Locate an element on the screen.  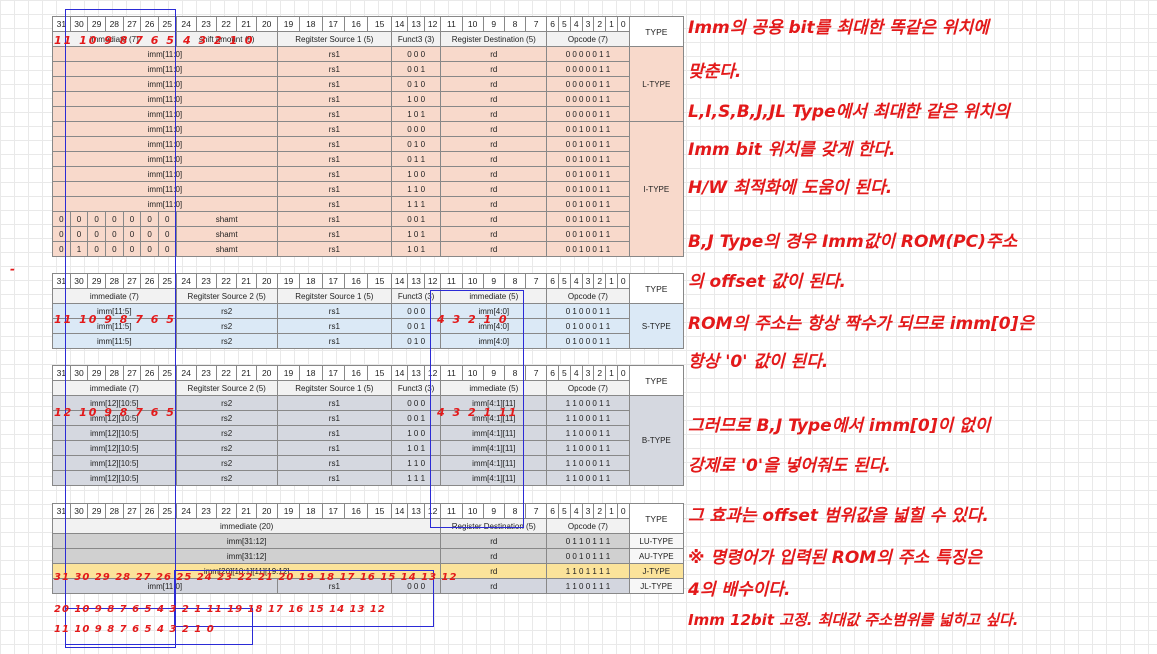
field-immediate-7: immediate (7) is located at coordinates (114, 296).